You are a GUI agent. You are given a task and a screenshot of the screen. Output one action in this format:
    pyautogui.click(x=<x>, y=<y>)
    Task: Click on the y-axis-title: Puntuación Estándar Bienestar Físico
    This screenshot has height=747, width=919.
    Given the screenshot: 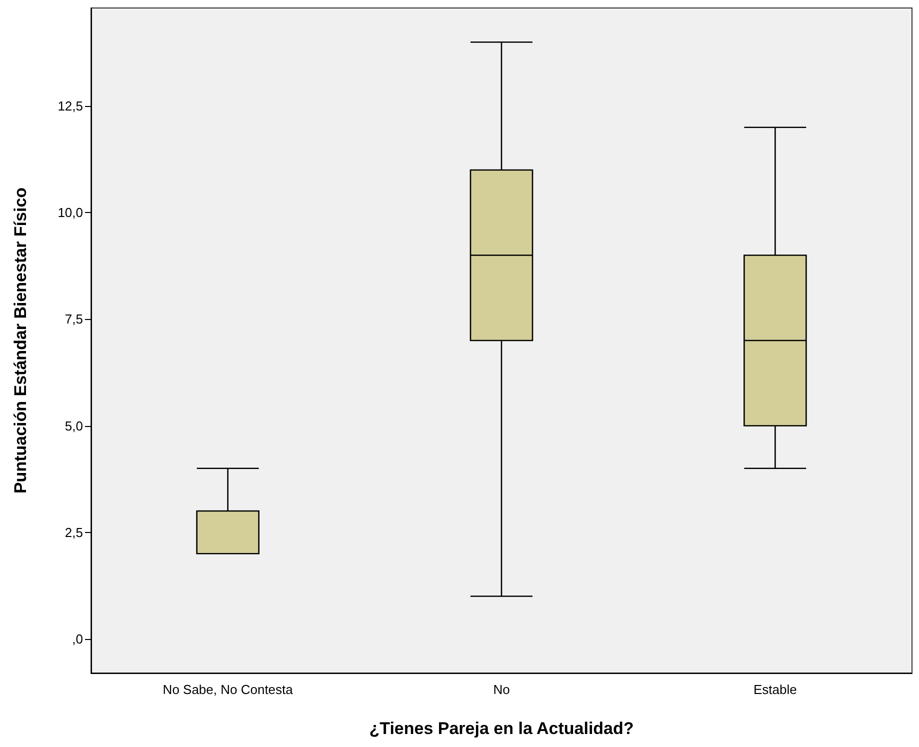 What is the action you would take?
    pyautogui.click(x=20, y=340)
    